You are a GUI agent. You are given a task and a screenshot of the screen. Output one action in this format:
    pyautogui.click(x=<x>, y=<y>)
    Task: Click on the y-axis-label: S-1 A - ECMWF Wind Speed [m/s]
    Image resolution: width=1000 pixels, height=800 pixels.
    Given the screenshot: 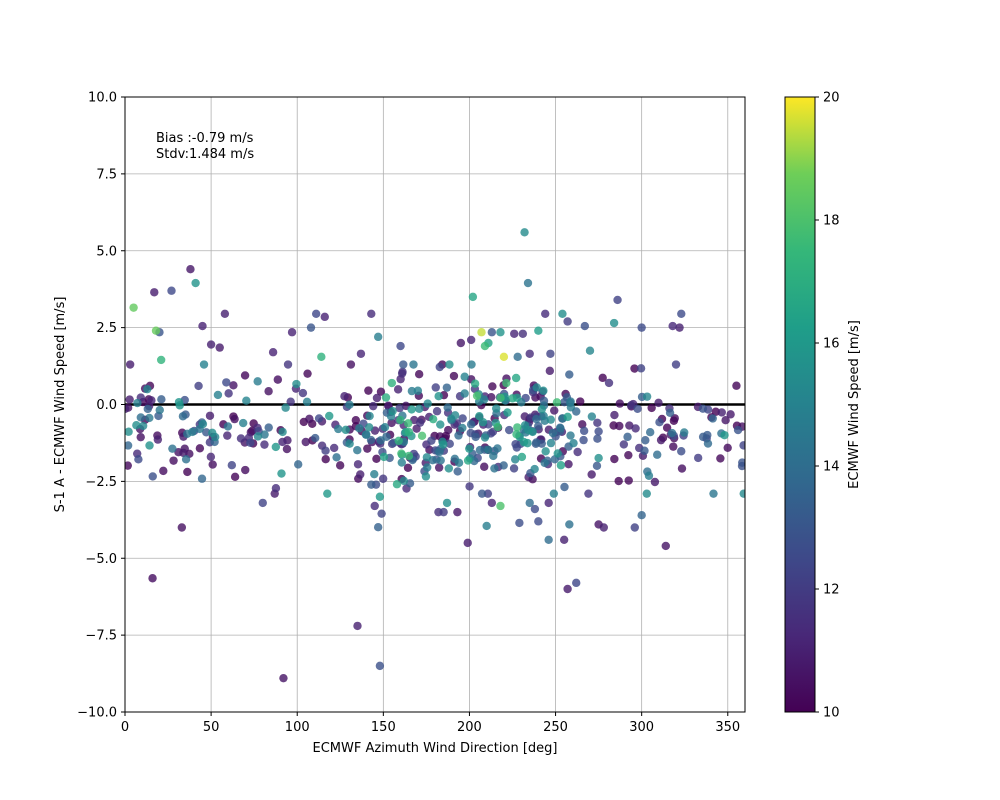 What is the action you would take?
    pyautogui.click(x=60, y=405)
    